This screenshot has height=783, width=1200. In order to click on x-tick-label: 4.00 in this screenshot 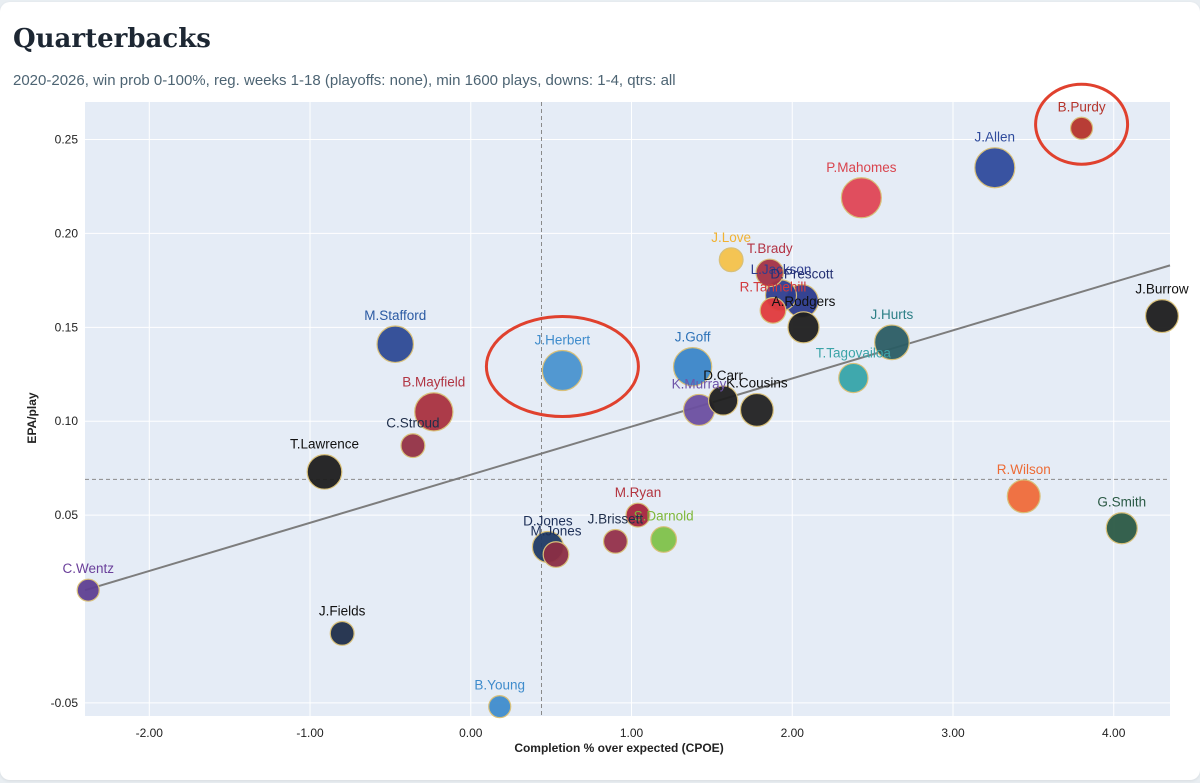, I will do `click(1114, 733)`.